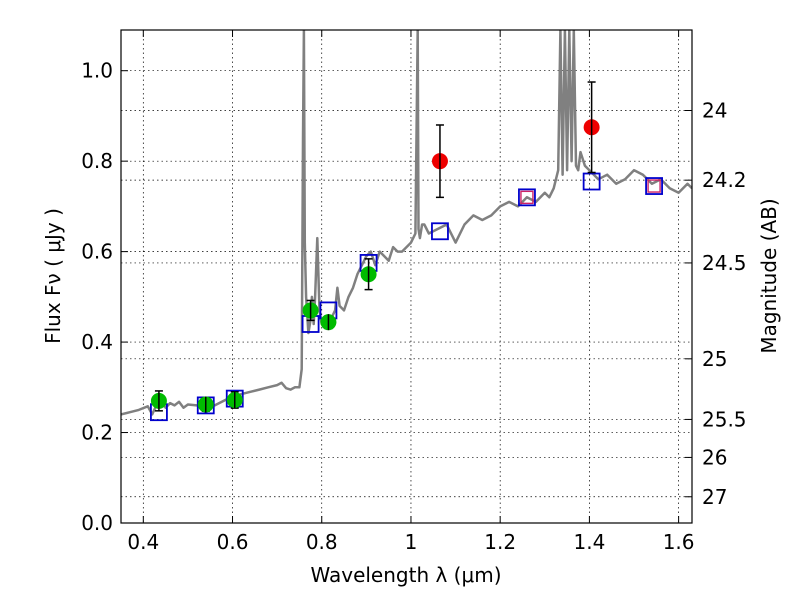 The width and height of the screenshot is (800, 600). I want to click on mag-tick-label: 27, so click(714, 497).